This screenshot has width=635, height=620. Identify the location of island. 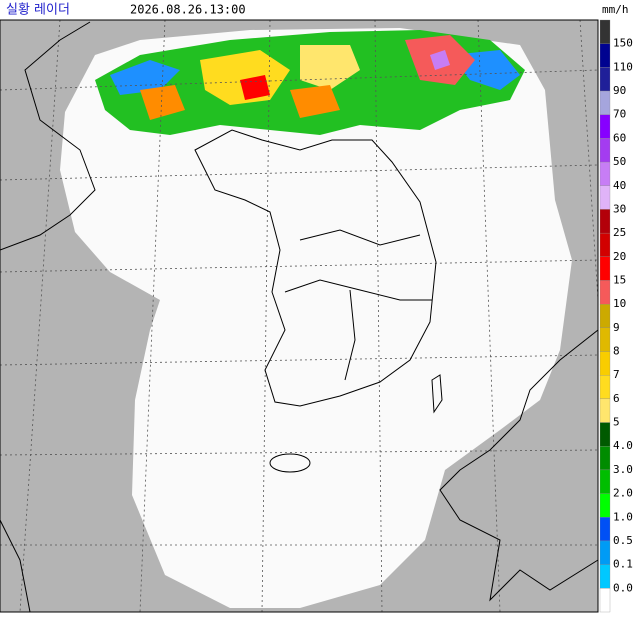
(437, 394).